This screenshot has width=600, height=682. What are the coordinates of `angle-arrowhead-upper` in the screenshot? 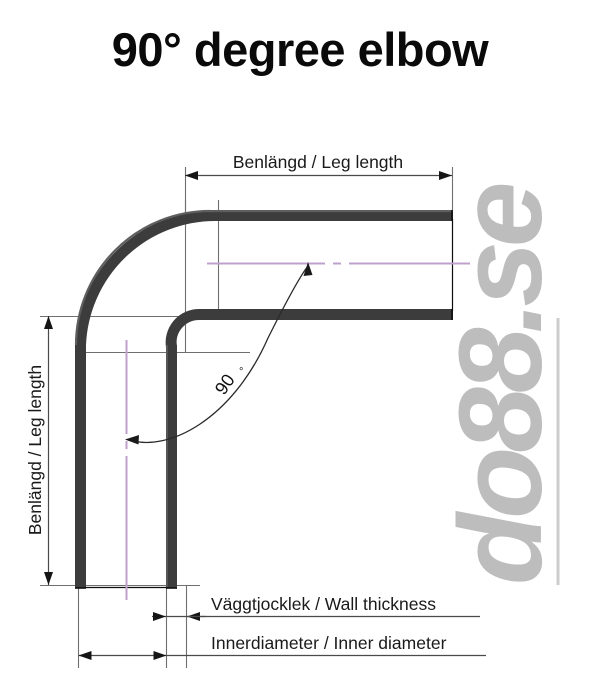 It's located at (308, 269).